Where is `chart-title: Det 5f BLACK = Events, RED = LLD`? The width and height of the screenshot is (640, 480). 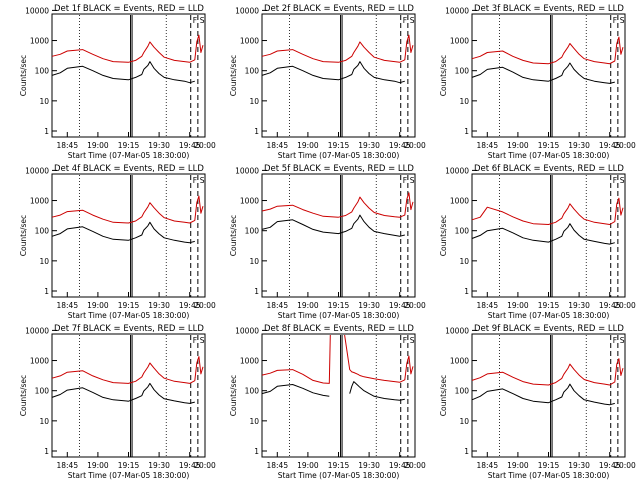 chart-title: Det 5f BLACK = Events, RED = LLD is located at coordinates (339, 169).